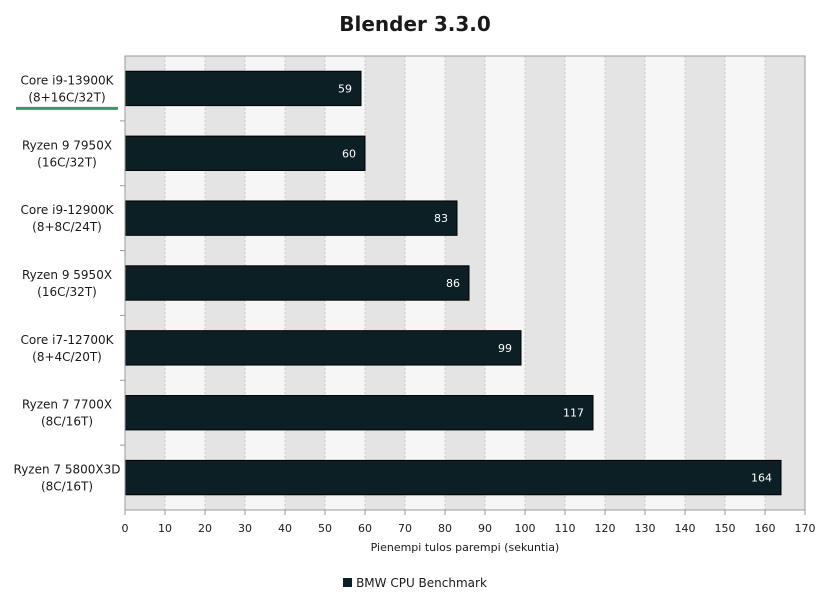  I want to click on x-tick-label: 80, so click(445, 528).